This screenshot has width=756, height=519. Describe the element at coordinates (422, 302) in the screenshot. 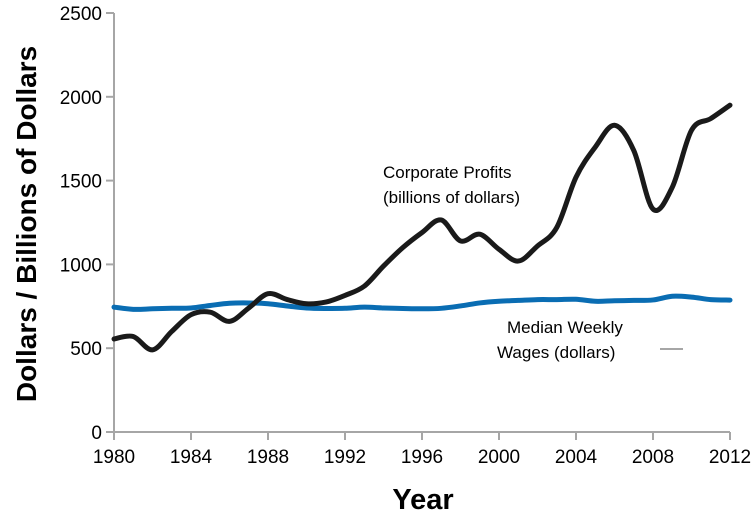

I see `median-weekly-wages-line` at that location.